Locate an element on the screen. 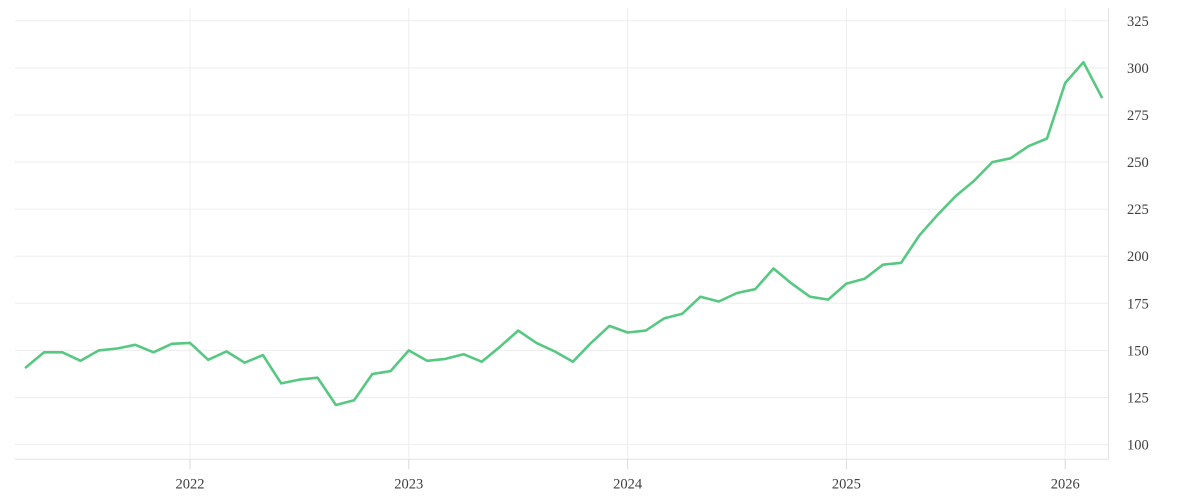 The height and width of the screenshot is (500, 1200). y-axis-tick-label: 100 is located at coordinates (1138, 446).